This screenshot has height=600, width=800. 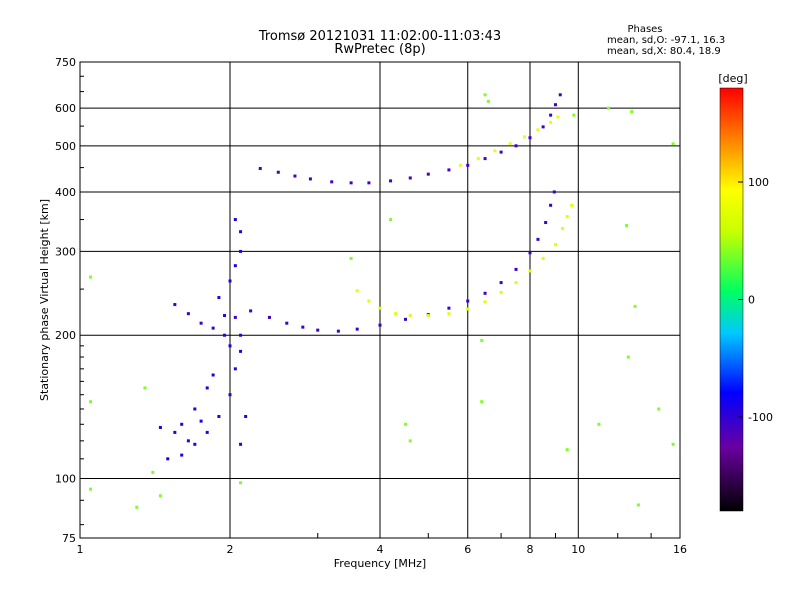 What do you see at coordinates (65, 146) in the screenshot?
I see `y-tick-label: 500` at bounding box center [65, 146].